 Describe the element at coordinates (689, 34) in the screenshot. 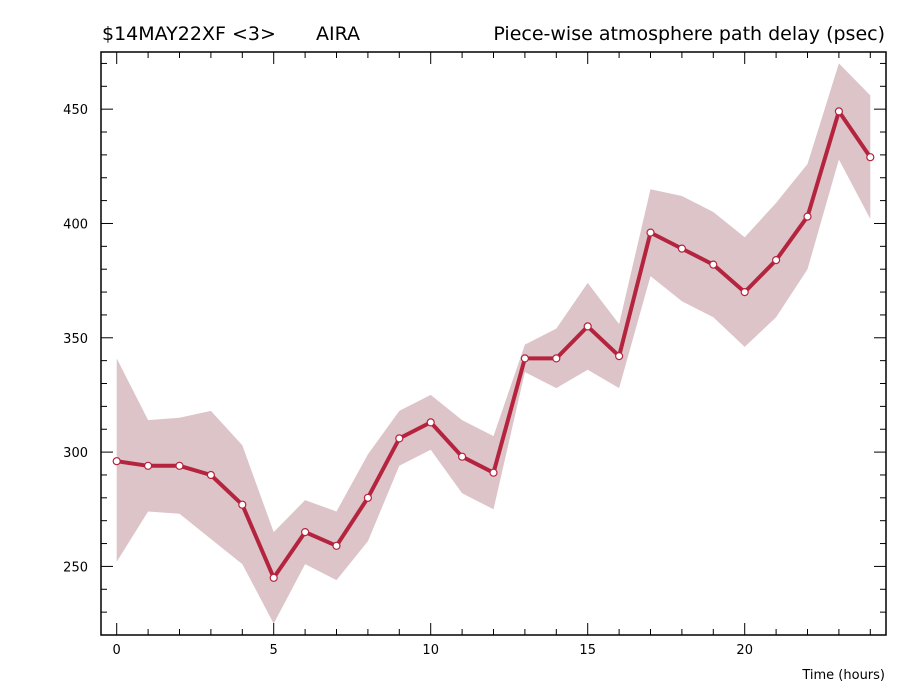

I see `chart-title: Piece-wise atmosphere path delay (psec)` at that location.